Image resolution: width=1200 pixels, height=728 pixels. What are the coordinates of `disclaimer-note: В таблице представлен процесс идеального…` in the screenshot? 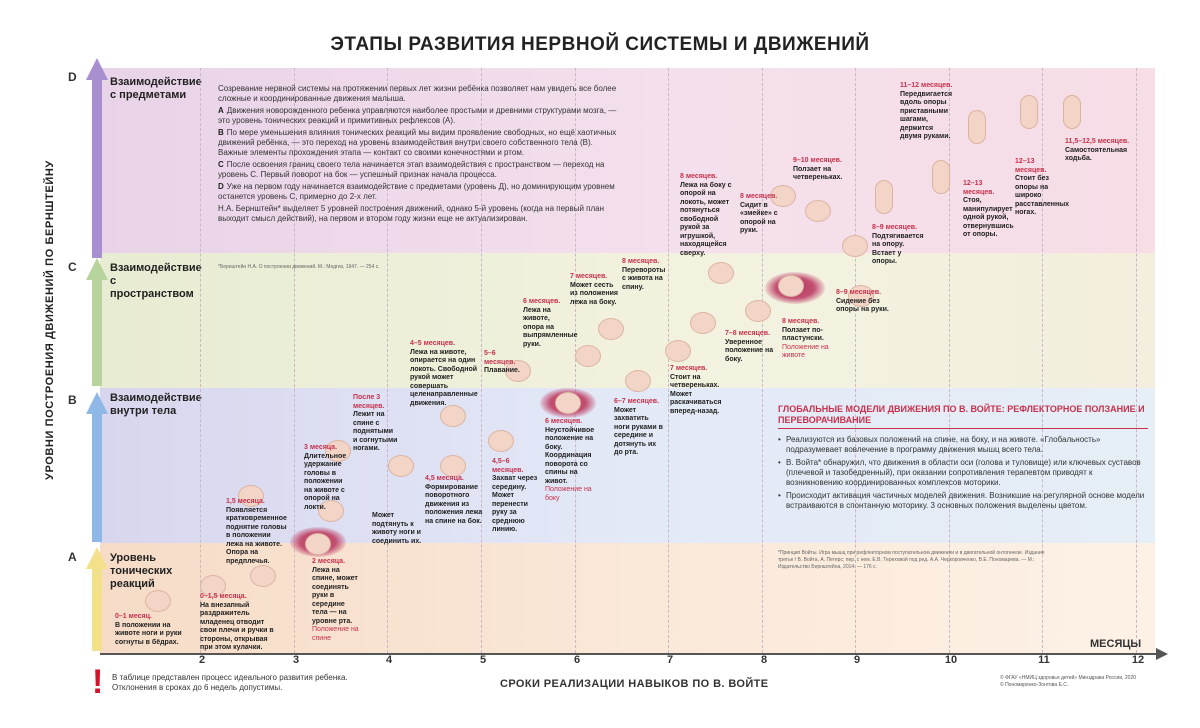 It's located at (230, 682).